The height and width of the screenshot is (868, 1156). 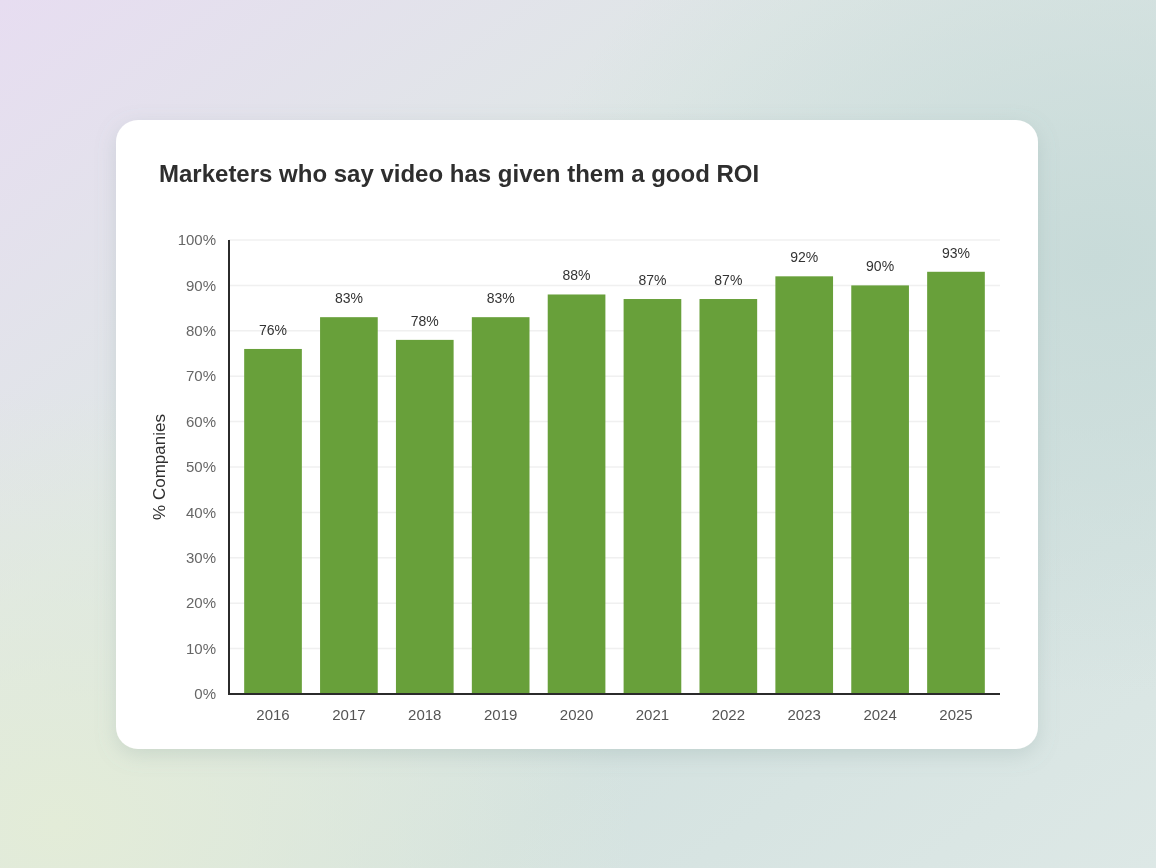 I want to click on y-tick-label: 80%, so click(x=200, y=331).